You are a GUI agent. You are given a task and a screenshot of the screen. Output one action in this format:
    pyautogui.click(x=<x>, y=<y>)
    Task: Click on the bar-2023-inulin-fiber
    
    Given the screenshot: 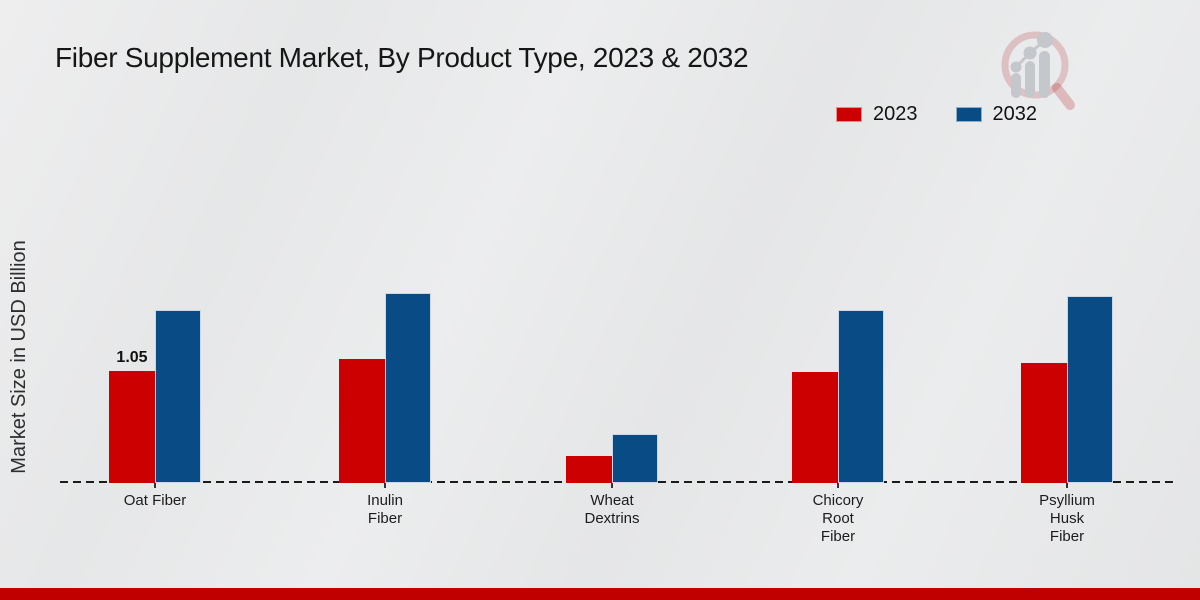 What is the action you would take?
    pyautogui.click(x=362, y=421)
    